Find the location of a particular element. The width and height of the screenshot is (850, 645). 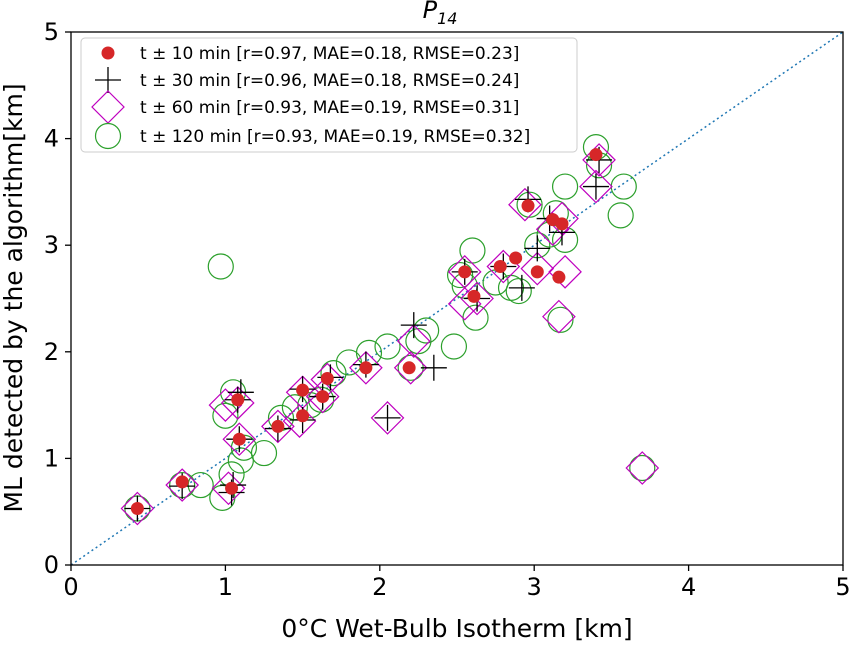

legend-markers is located at coordinates (108, 98).